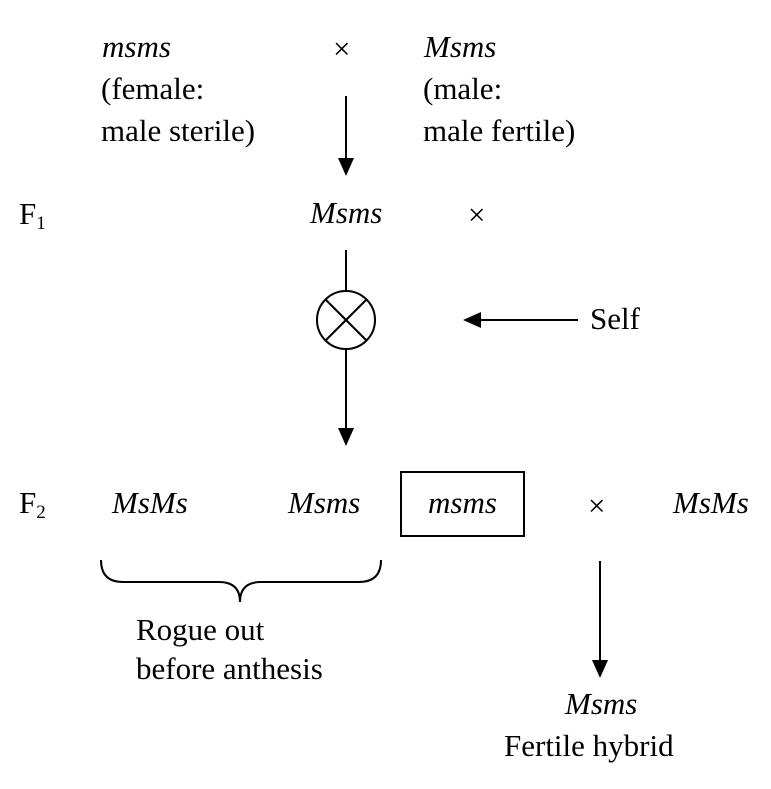 This screenshot has width=771, height=789. What do you see at coordinates (520, 320) in the screenshot?
I see `self-arrow` at bounding box center [520, 320].